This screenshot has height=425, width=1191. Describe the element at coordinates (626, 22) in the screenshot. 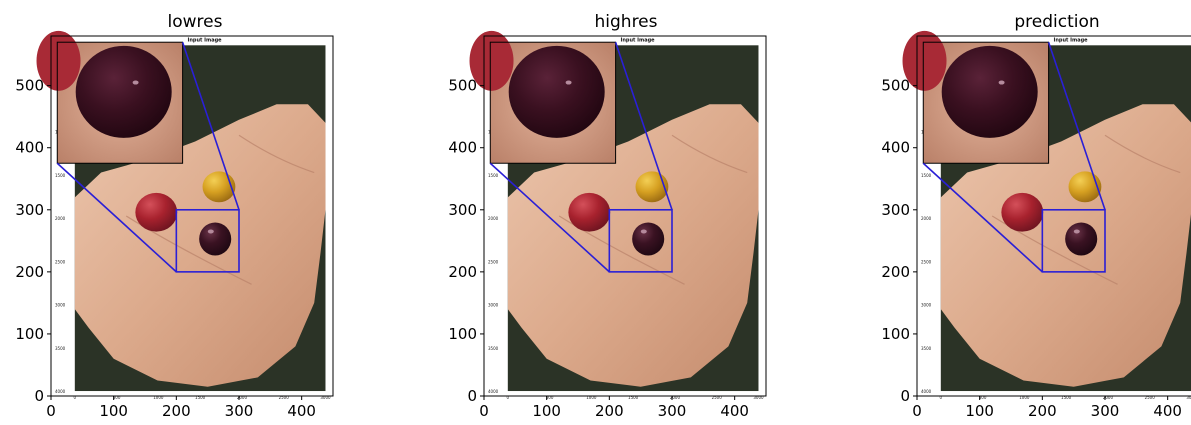

I see `subplot-title: highres` at that location.